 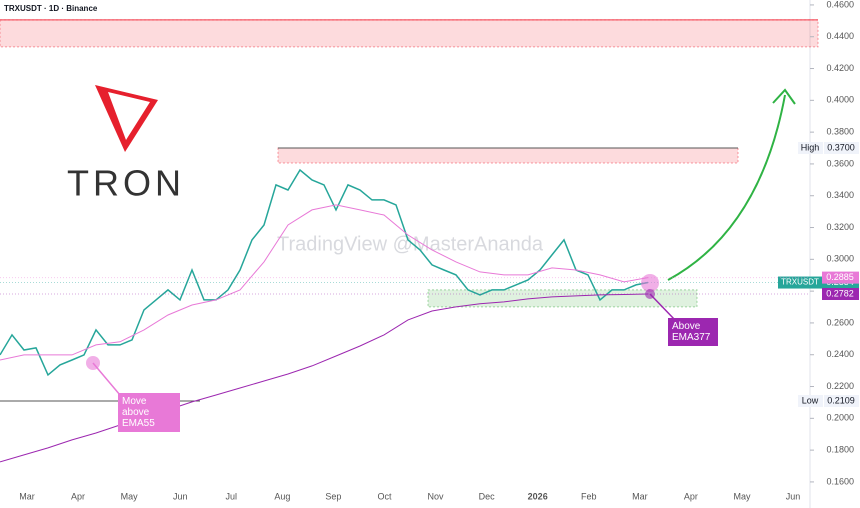 What do you see at coordinates (282, 496) in the screenshot?
I see `x-tick-label: Aug` at bounding box center [282, 496].